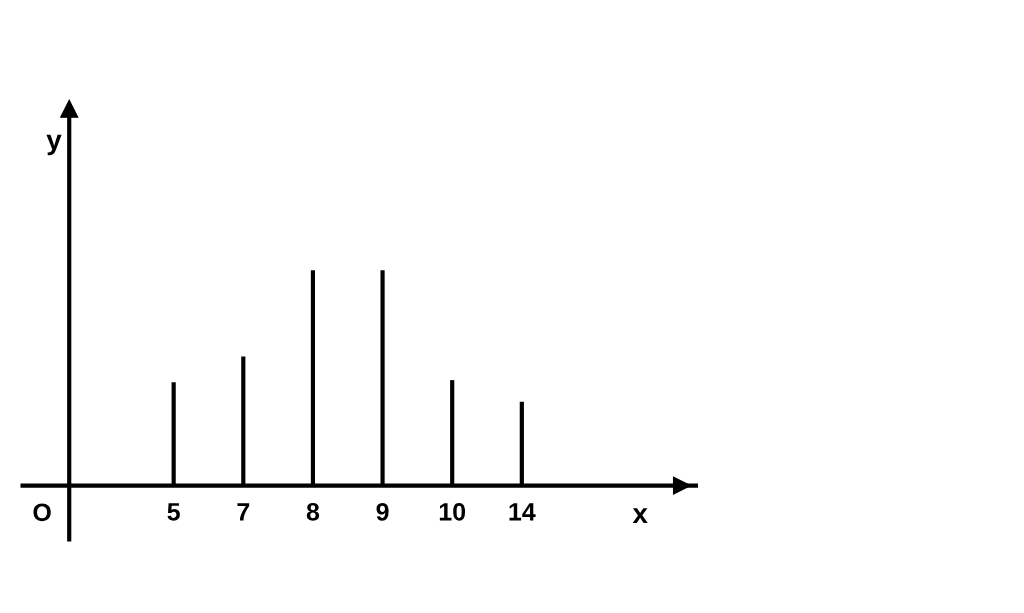  What do you see at coordinates (522, 512) in the screenshot?
I see `x-tick-label: 14` at bounding box center [522, 512].